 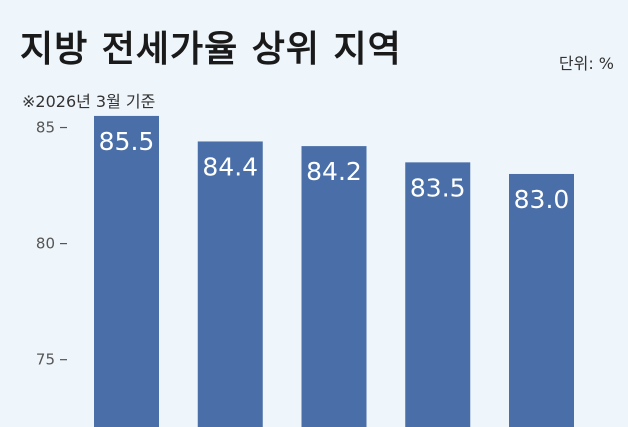 I want to click on y-axis: 75 80 85, so click(x=51, y=244).